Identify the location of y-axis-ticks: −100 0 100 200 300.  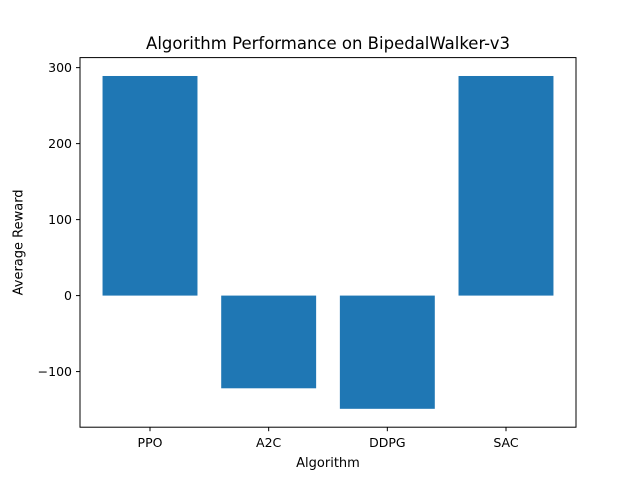
(59, 219).